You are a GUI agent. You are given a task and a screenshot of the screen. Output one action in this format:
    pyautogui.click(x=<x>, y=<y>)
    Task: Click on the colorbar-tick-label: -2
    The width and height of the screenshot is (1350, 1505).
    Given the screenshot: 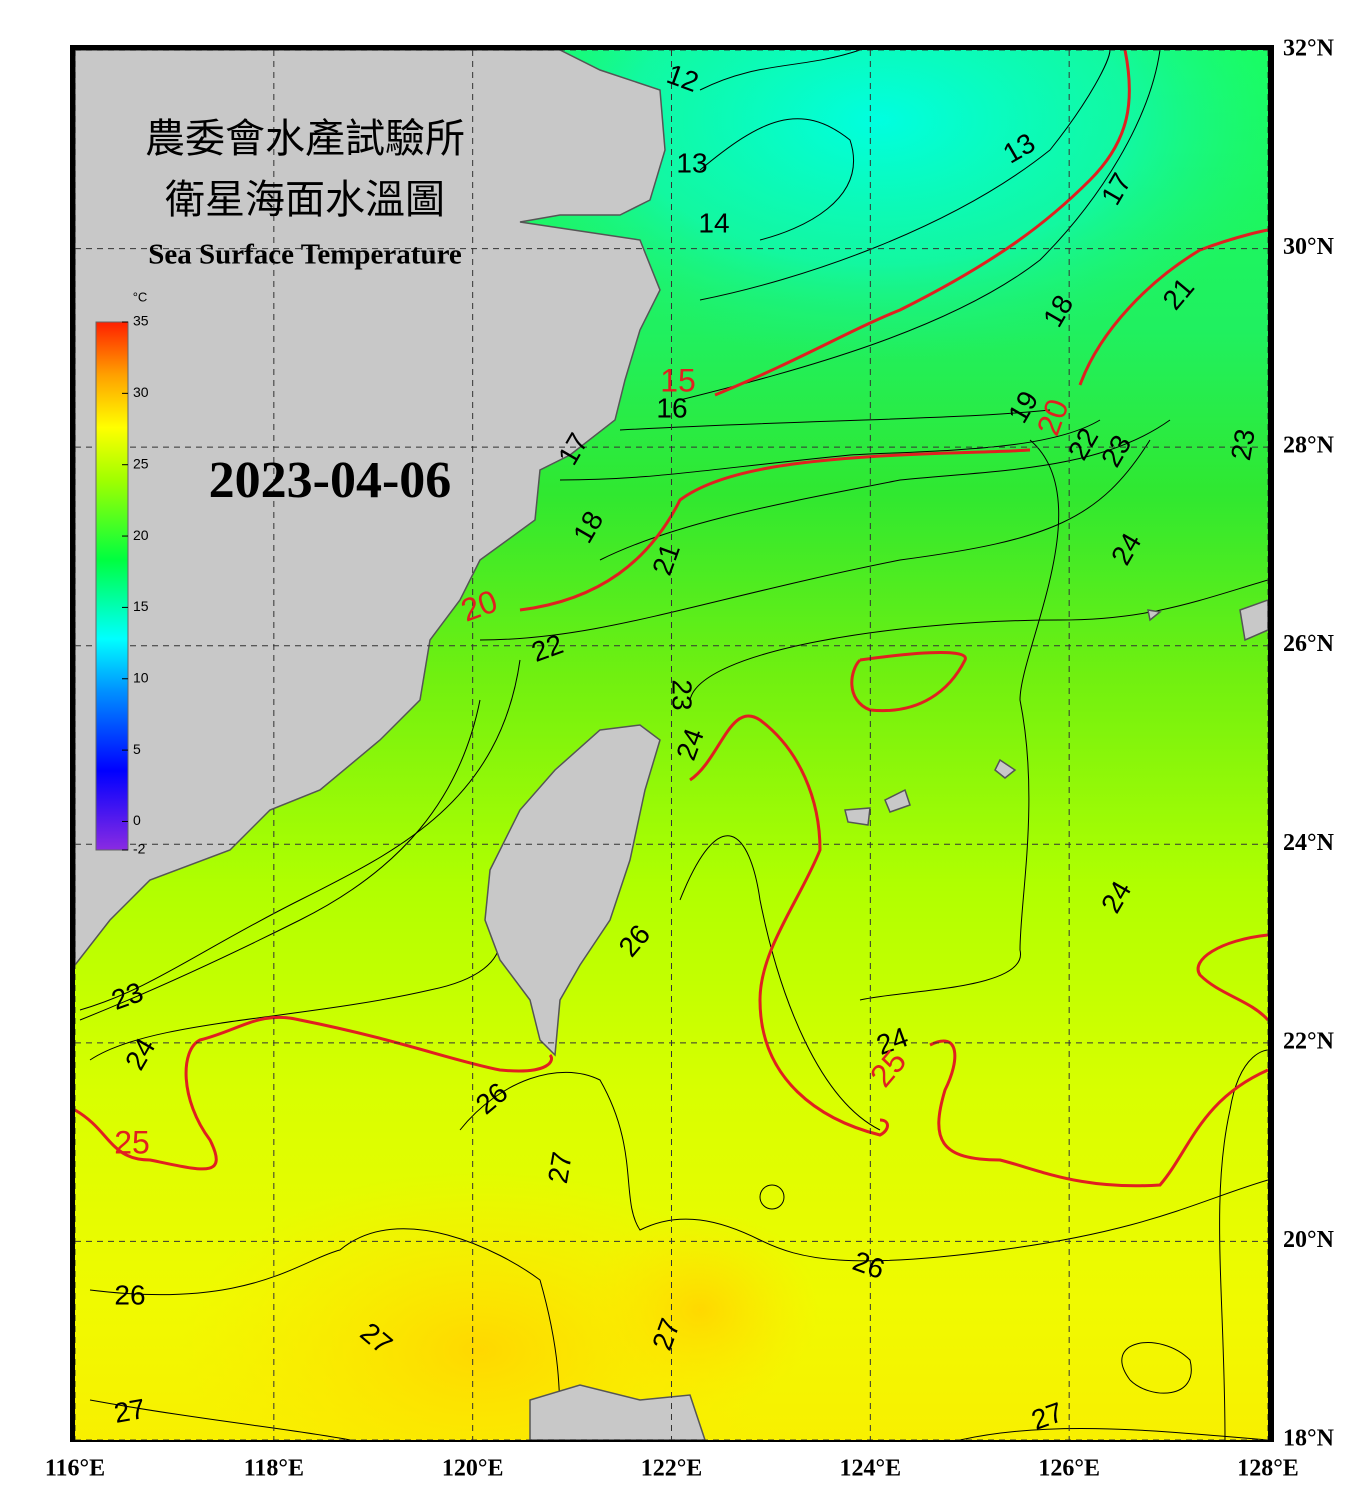 What is the action you would take?
    pyautogui.click(x=139, y=849)
    